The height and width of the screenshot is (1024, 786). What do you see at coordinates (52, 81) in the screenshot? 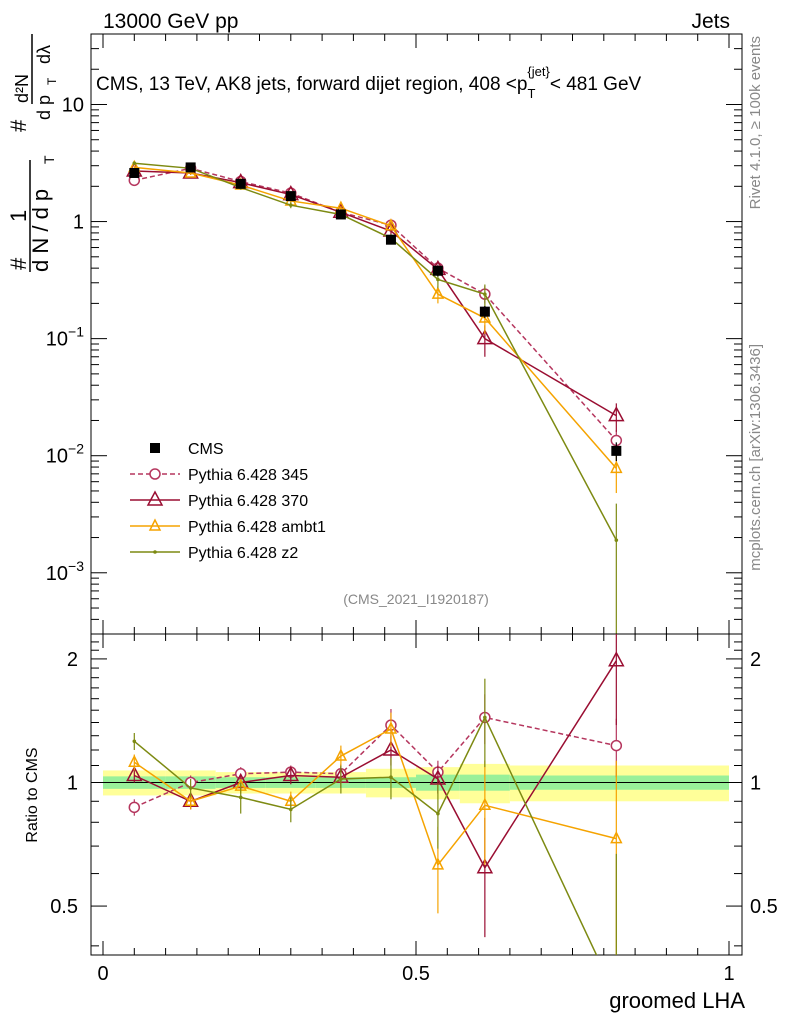
I see `y-label-sub-t2: T` at bounding box center [52, 81].